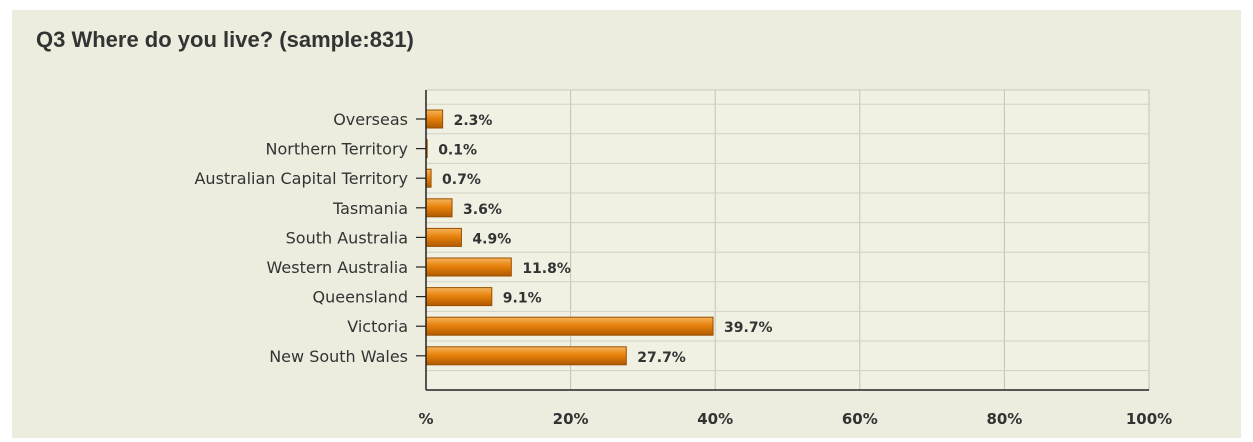 The image size is (1253, 442). Describe the element at coordinates (301, 178) in the screenshot. I see `category-label: Australian Capital Territory` at that location.